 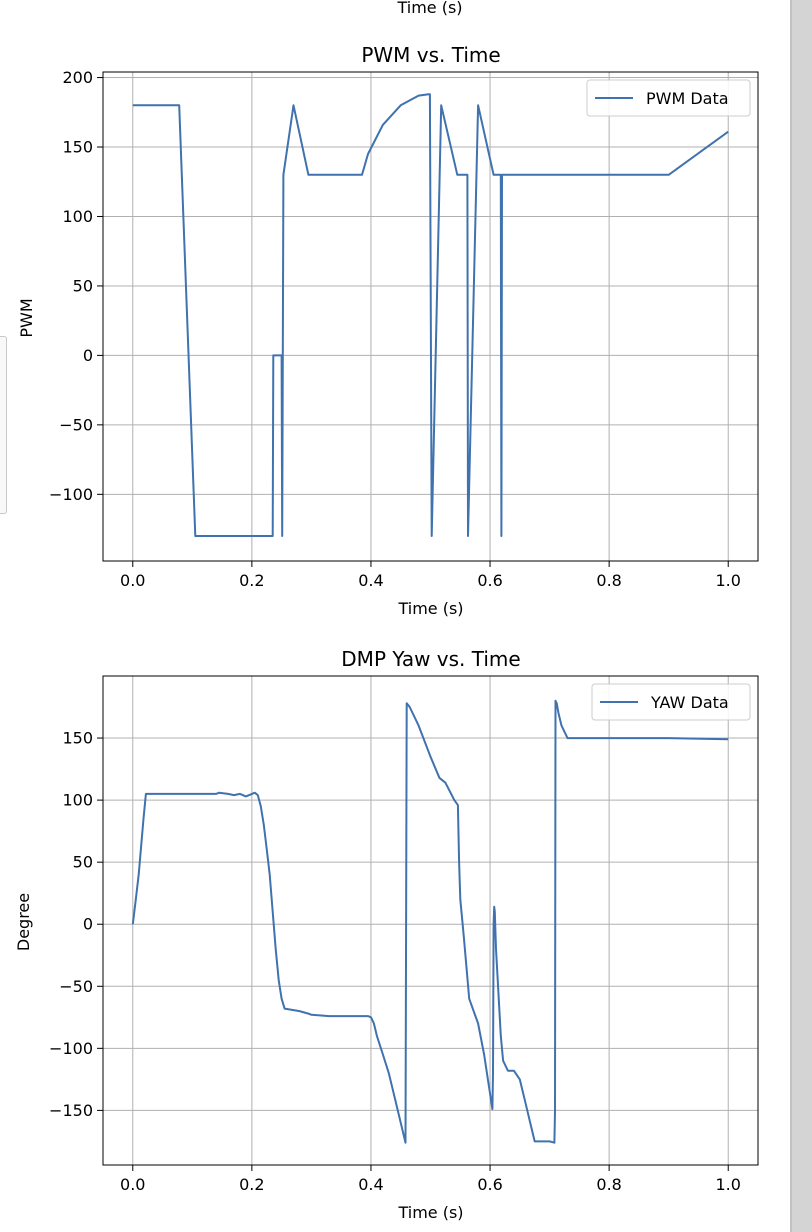 I want to click on y-axis-ticks: 150 100 50 0 −50 −100 −150, so click(x=76, y=924).